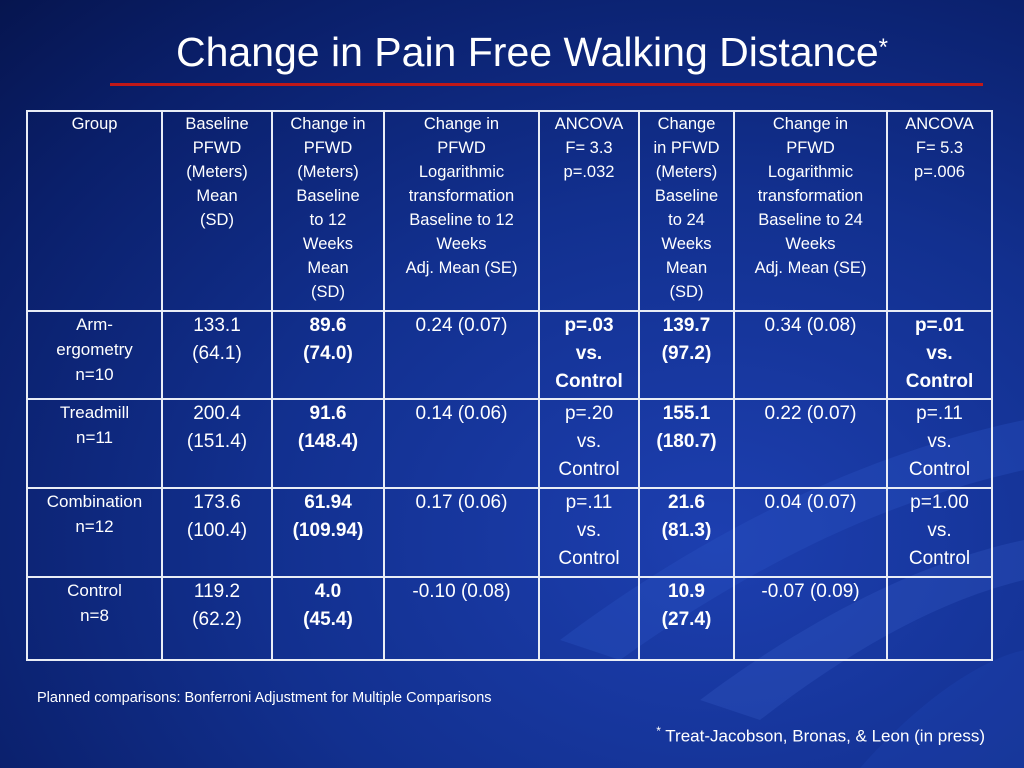 The image size is (1024, 768). Describe the element at coordinates (217, 211) in the screenshot. I see `header-baseline: Baseline PFWD (Meters) Mean (SD)` at that location.